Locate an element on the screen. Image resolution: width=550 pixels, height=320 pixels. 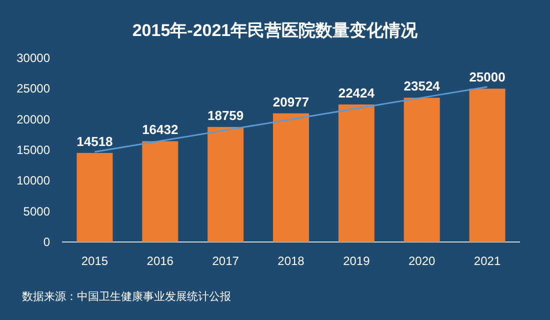
x-tick-label: 2018 is located at coordinates (291, 261).